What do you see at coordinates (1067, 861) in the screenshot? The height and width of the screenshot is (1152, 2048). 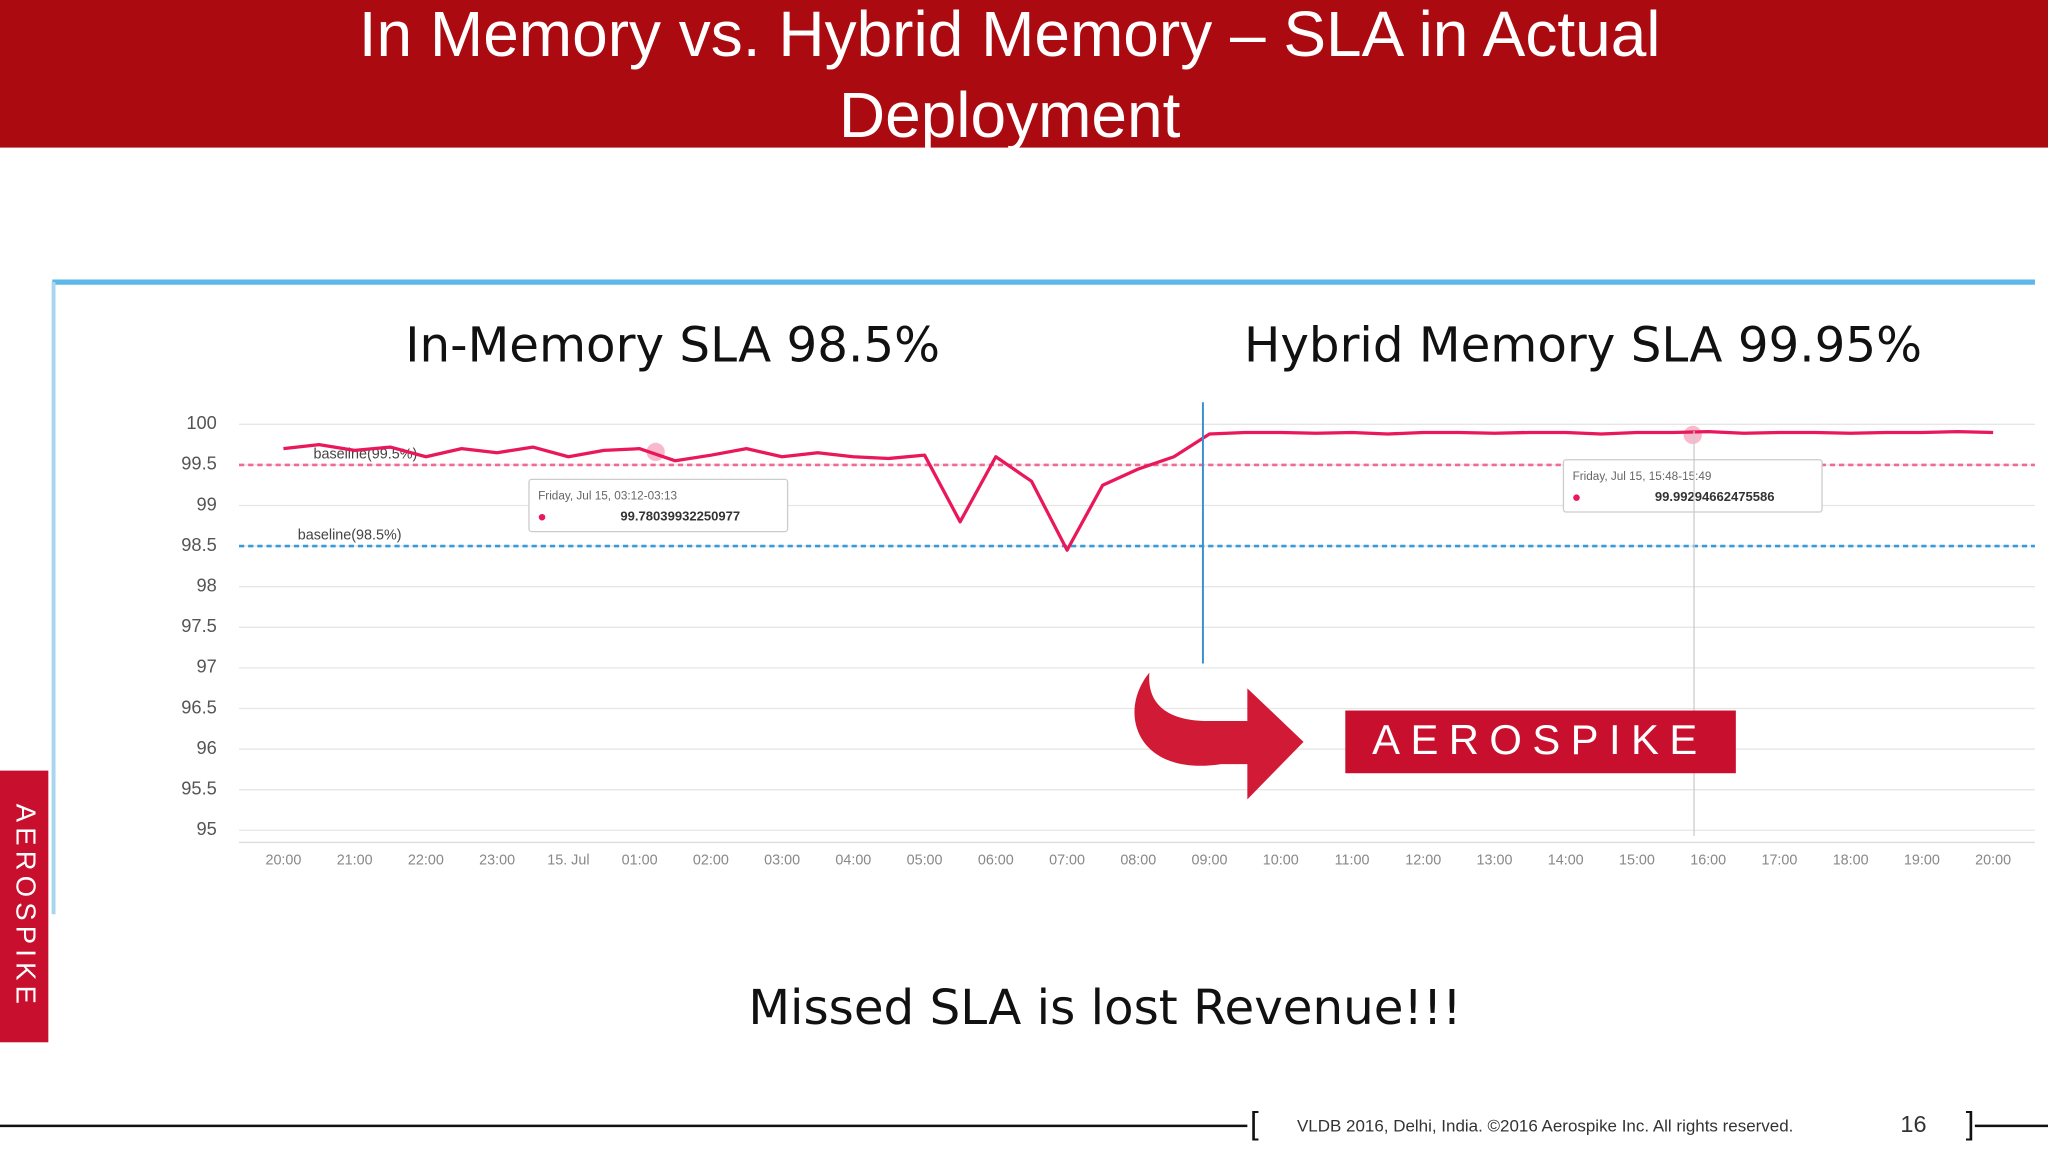 I see `x-tick-label: 07:00` at bounding box center [1067, 861].